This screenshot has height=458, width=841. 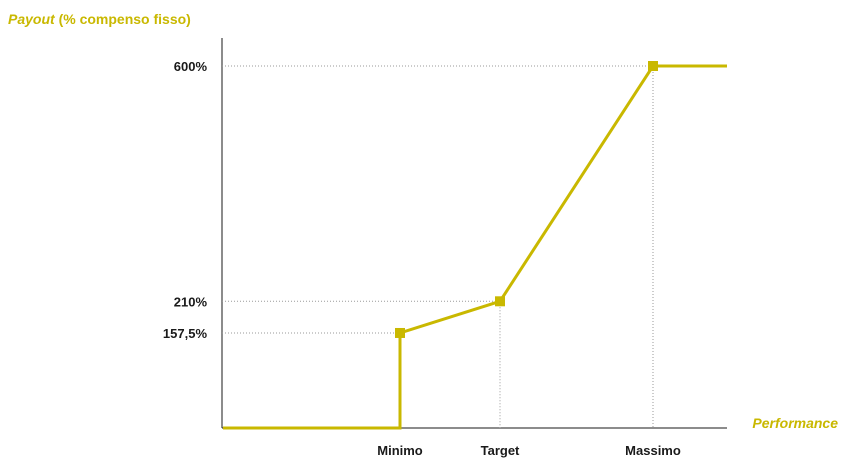 I want to click on data-marker-massimo, so click(x=653, y=66).